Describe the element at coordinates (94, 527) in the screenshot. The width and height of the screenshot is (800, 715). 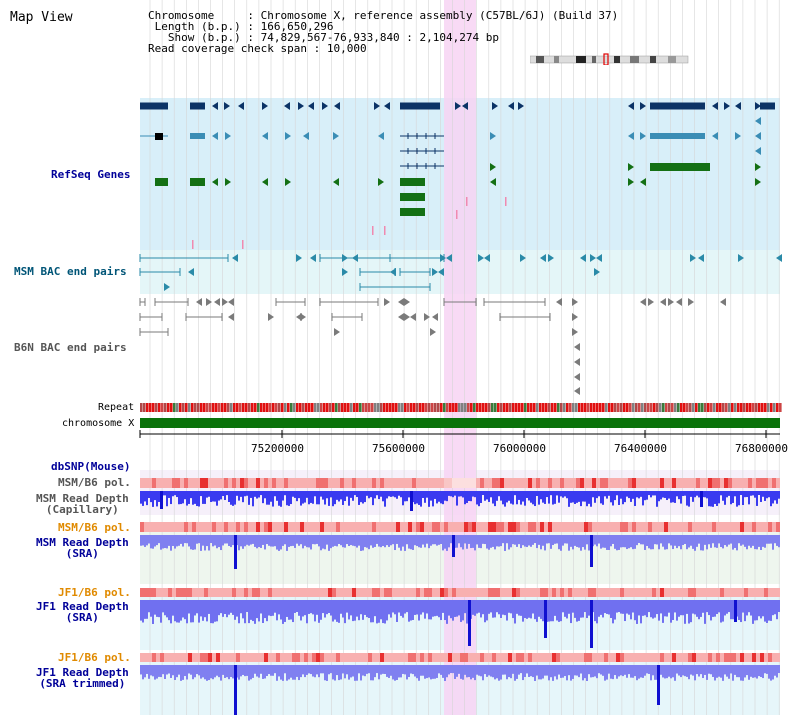
I see `track-label-msm-pol-2: MSM/B6 pol.` at that location.